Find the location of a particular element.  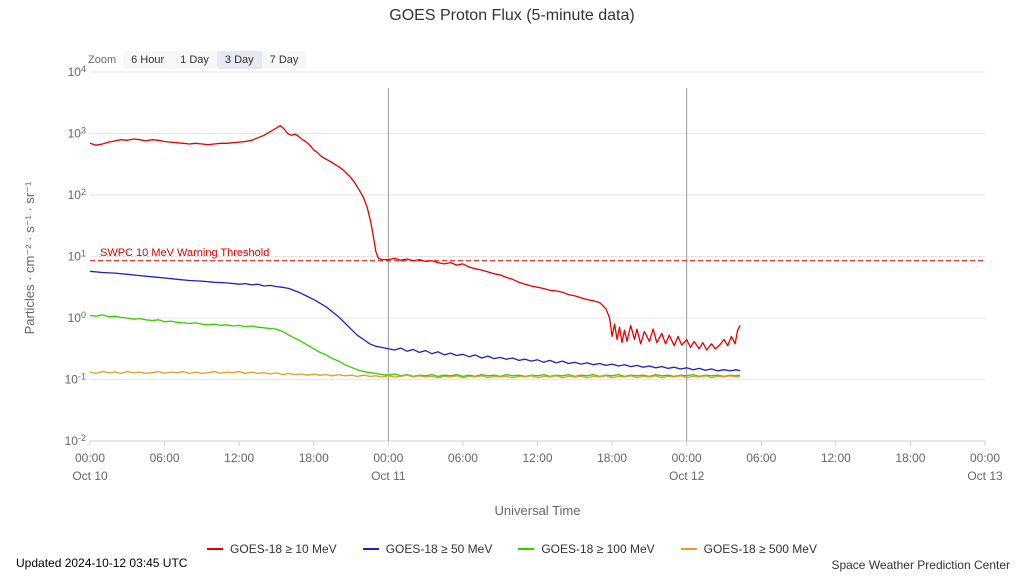

zoom-button-3-day: 3 Day is located at coordinates (239, 60).